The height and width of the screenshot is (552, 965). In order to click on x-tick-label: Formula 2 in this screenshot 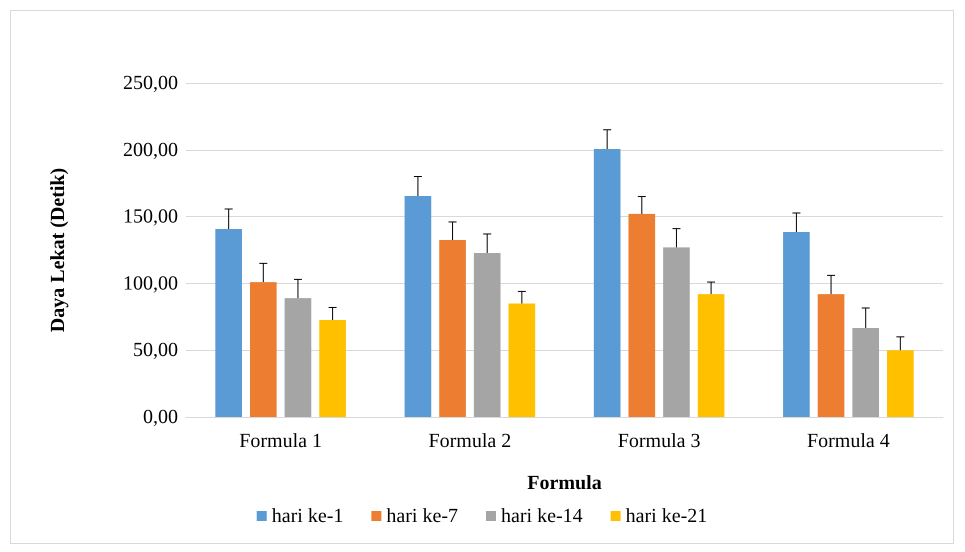, I will do `click(470, 441)`.